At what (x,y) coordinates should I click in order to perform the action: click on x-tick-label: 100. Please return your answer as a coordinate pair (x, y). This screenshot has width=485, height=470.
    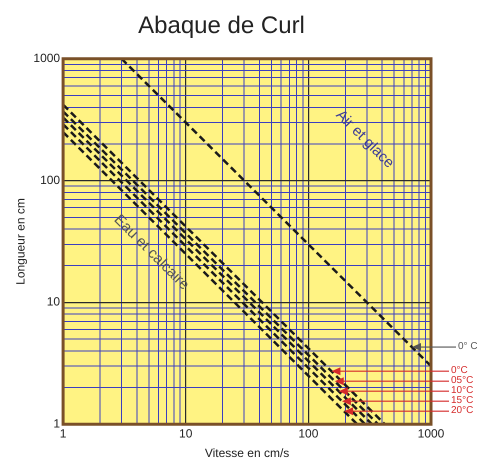
    Looking at the image, I should click on (308, 433).